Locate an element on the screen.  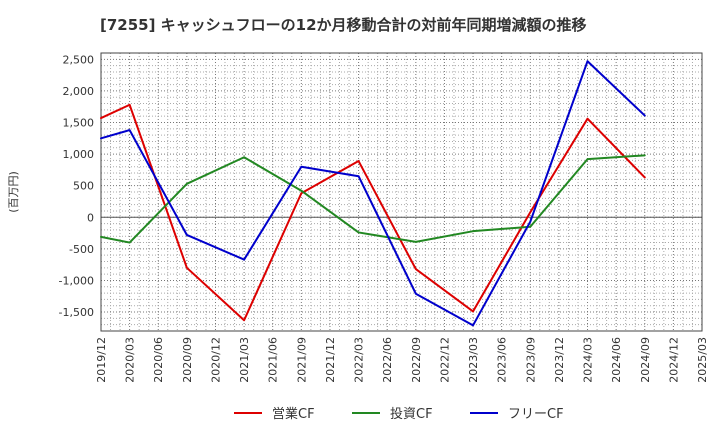
y-tick-label: -500 is located at coordinates (81, 249).